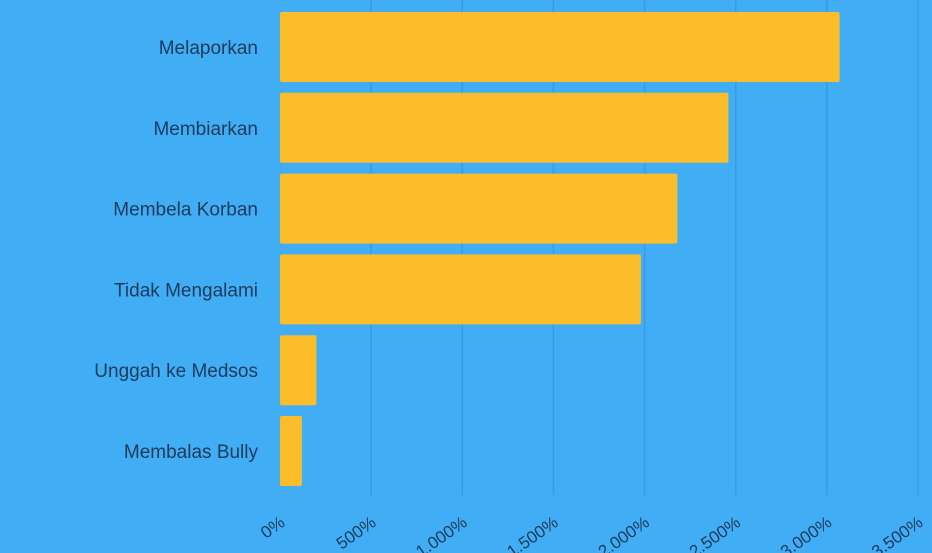 The image size is (932, 553). I want to click on category-label: Tidak Mengalami, so click(186, 290).